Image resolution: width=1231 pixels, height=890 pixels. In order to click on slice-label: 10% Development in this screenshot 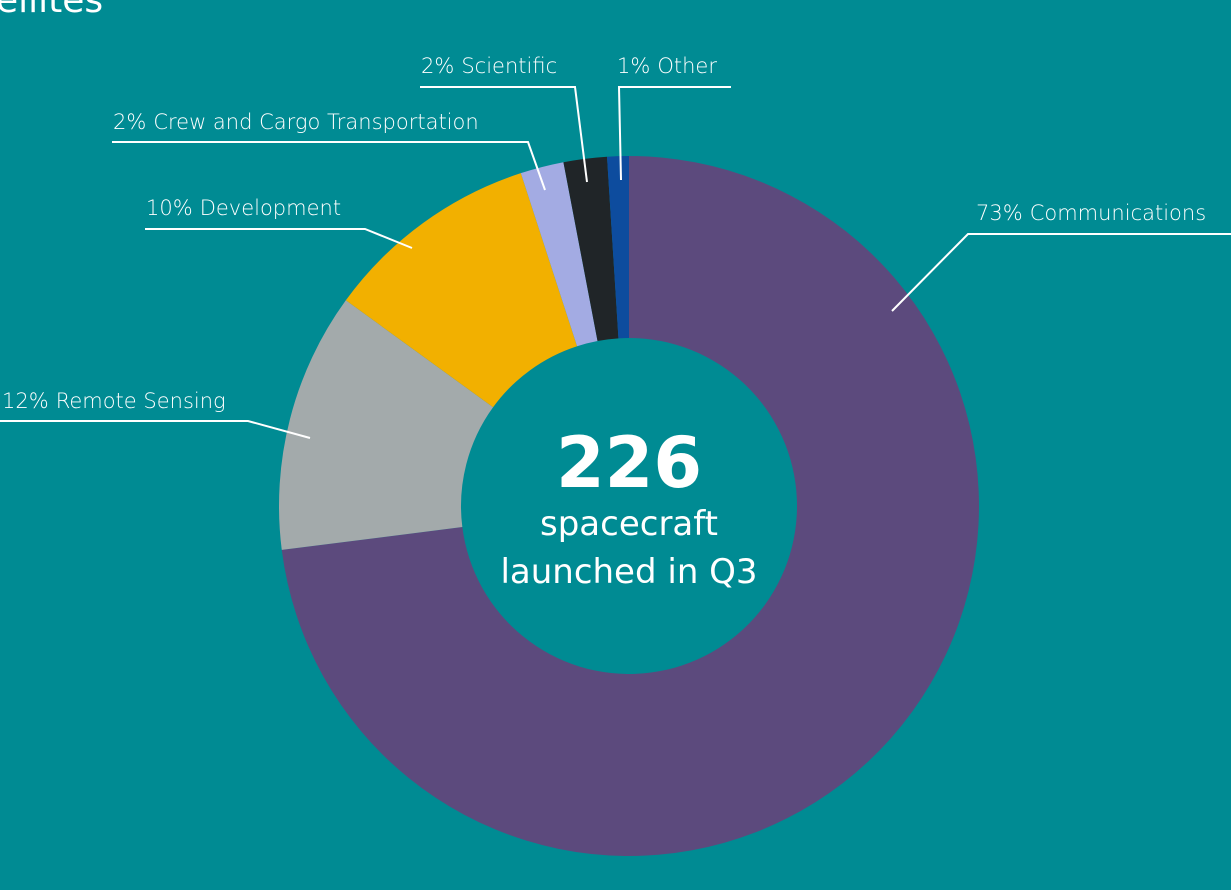, I will do `click(243, 208)`.